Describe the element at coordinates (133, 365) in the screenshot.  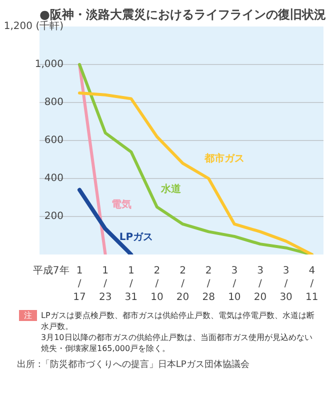
I see `text: 出所 :「防災都市づくりへの提言」日本LPガス団体協議会` at that location.